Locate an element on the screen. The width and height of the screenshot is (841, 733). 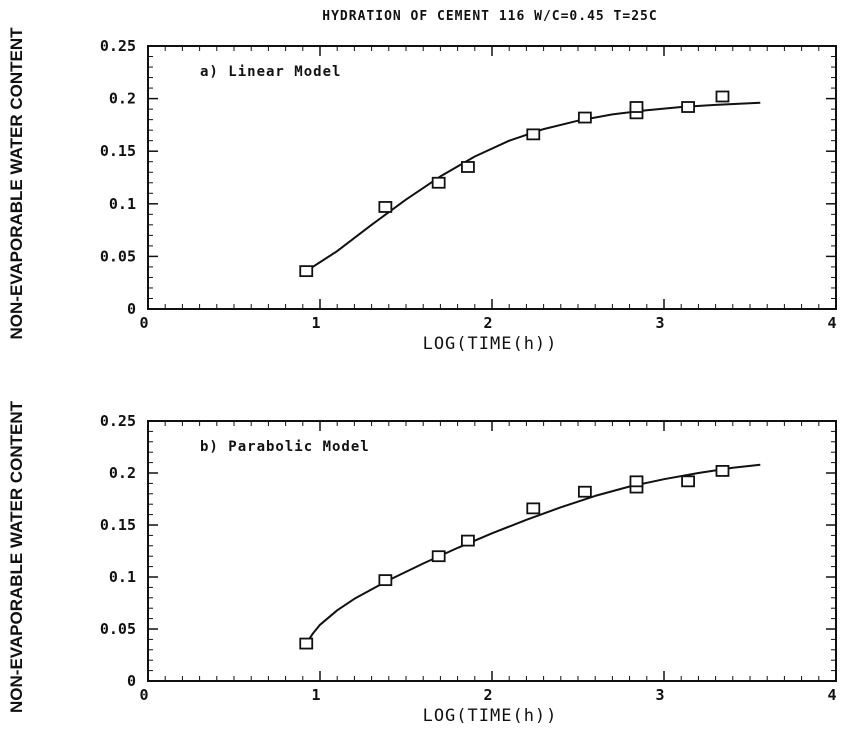
figure-title: HYDRATION OF CEMENT 116 W/C=0.45 T=25C is located at coordinates (489, 16).